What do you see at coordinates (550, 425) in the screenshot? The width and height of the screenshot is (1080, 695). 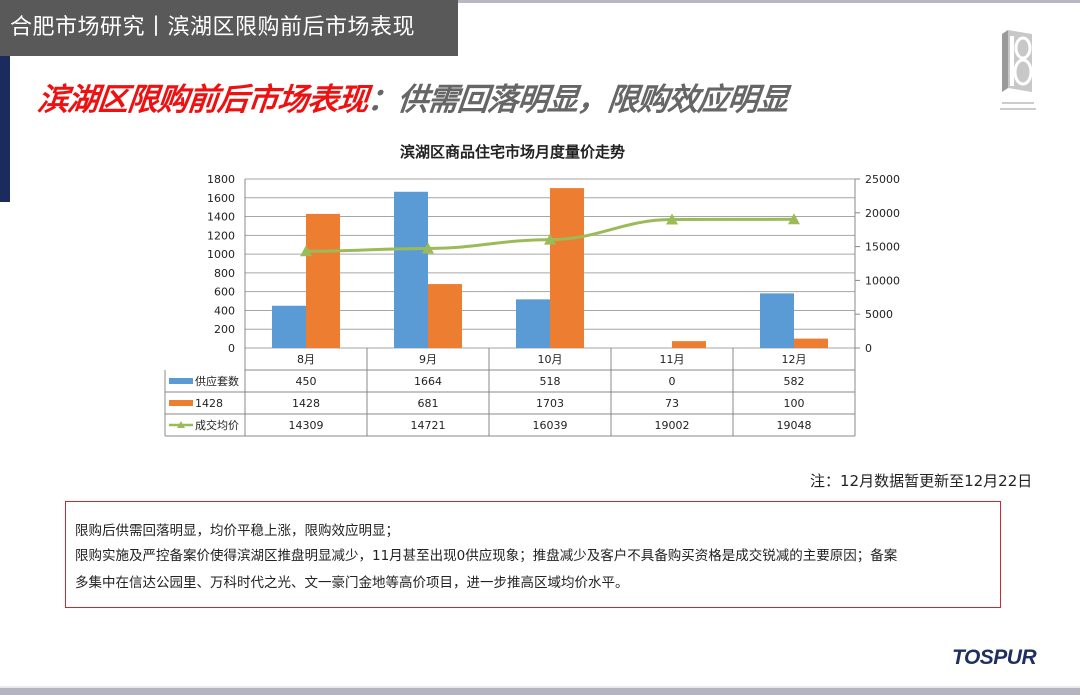 I see `svg-text: 16039` at bounding box center [550, 425].